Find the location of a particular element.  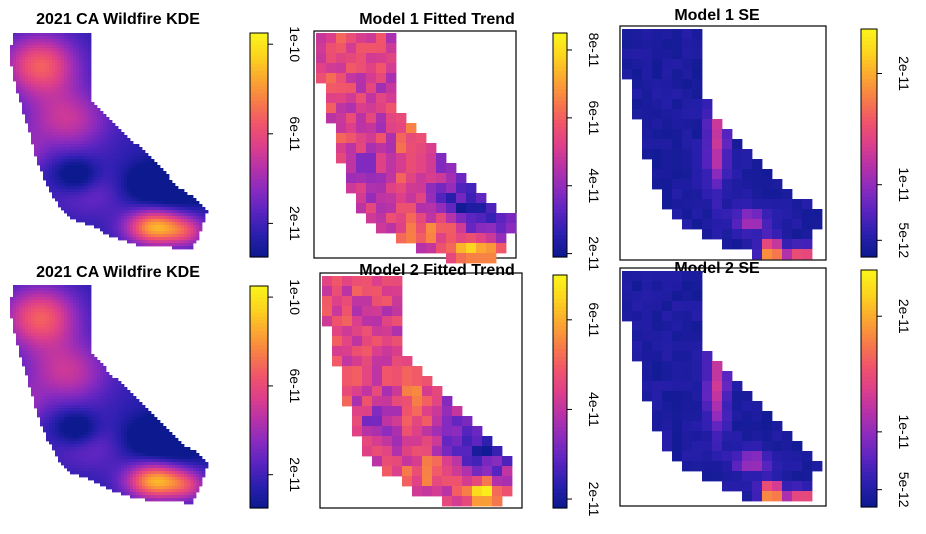

colorbar: 2e-11 4e-11 6e-11 is located at coordinates (577, 395).